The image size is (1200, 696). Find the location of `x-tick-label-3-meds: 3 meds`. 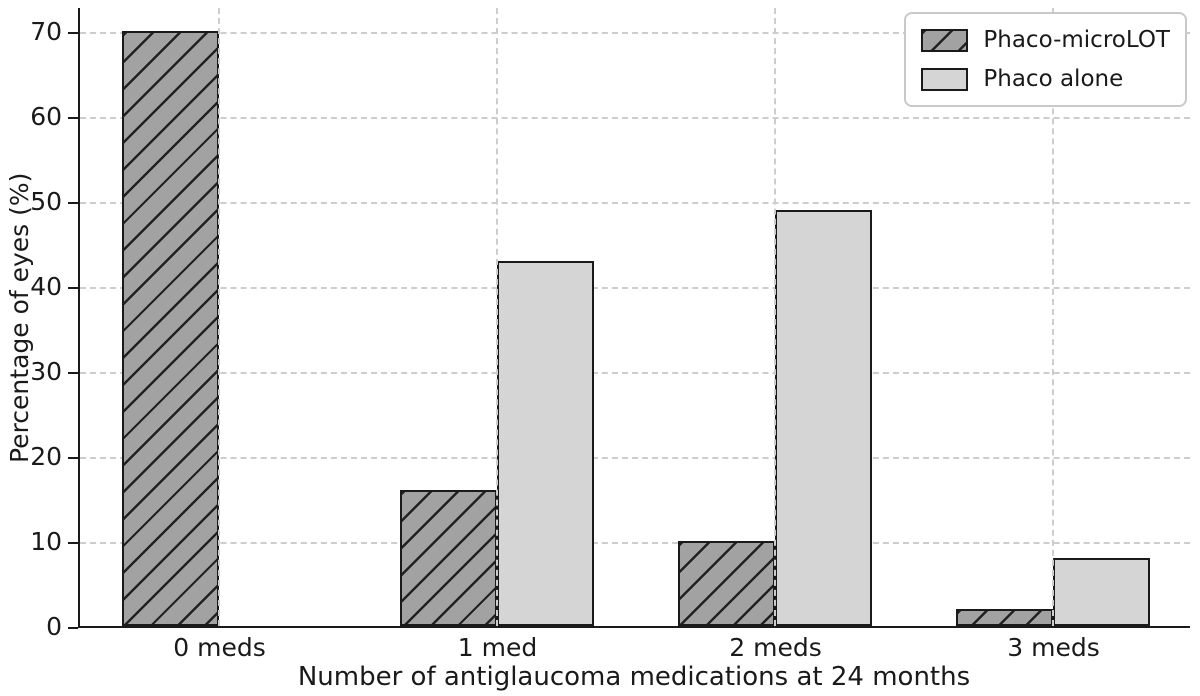

x-tick-label-3-meds: 3 meds is located at coordinates (1053, 647).